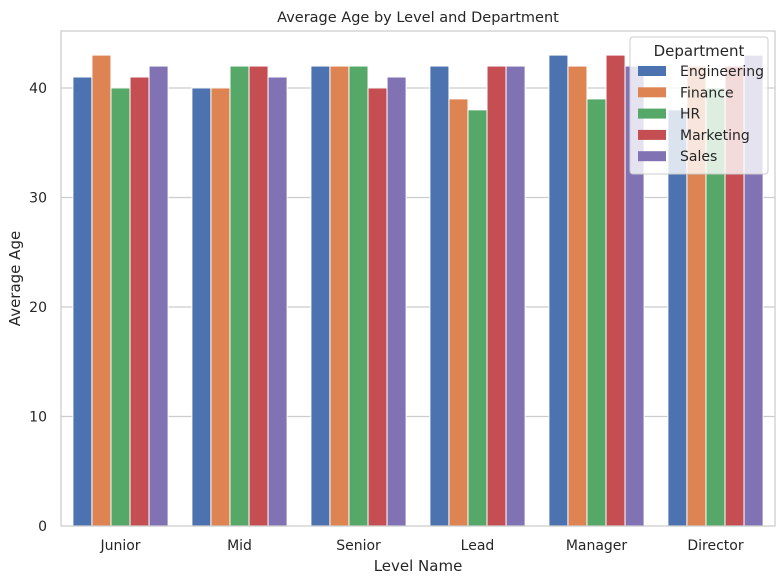 This screenshot has height=588, width=784. I want to click on bar-sales-mid, so click(277, 301).